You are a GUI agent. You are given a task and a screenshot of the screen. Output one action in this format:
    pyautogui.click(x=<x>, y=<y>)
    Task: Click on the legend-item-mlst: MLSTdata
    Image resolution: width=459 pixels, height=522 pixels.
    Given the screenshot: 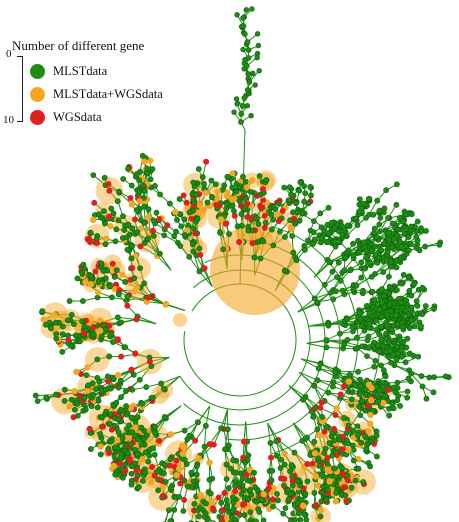 What is the action you would take?
    pyautogui.click(x=96, y=71)
    